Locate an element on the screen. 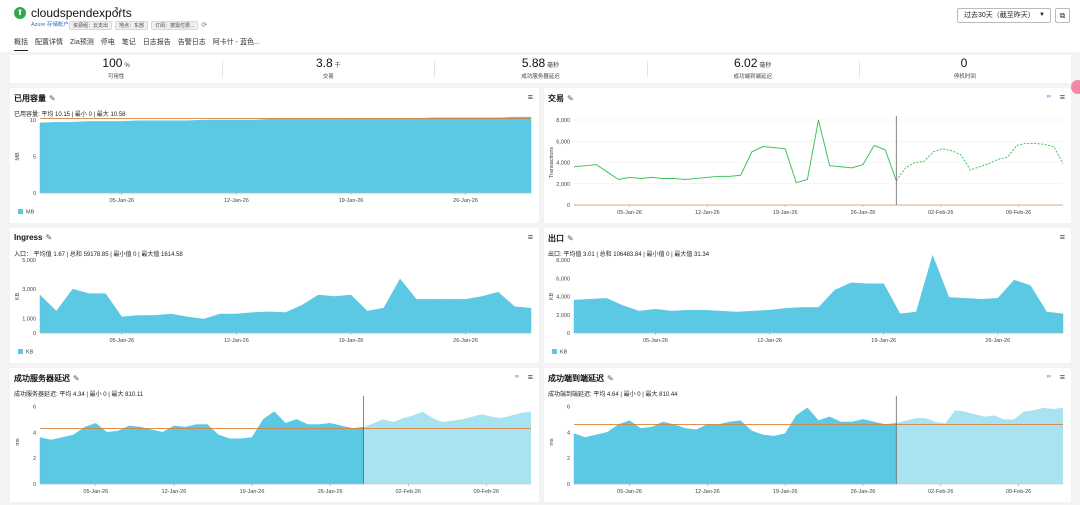  y-axis-label: ms is located at coordinates (552, 442).